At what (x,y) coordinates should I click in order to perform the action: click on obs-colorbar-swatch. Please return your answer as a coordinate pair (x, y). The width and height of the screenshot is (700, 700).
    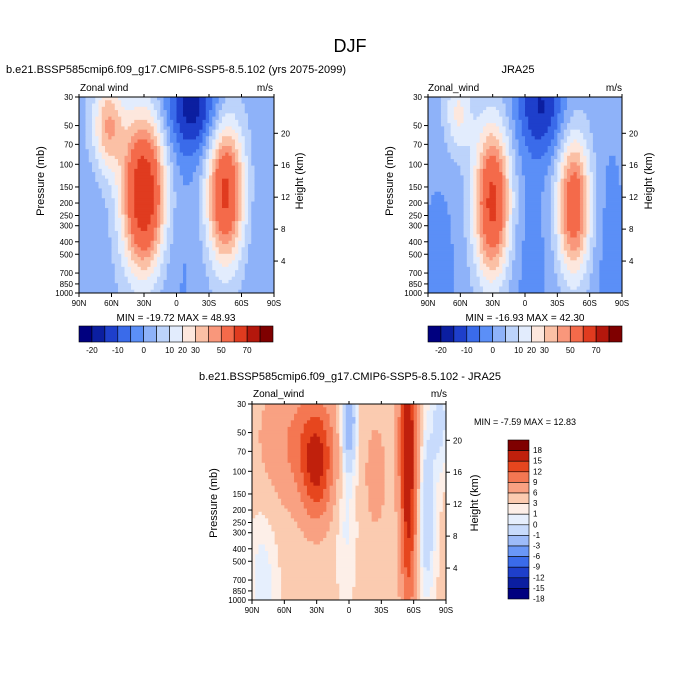
    Looking at the image, I should click on (551, 334).